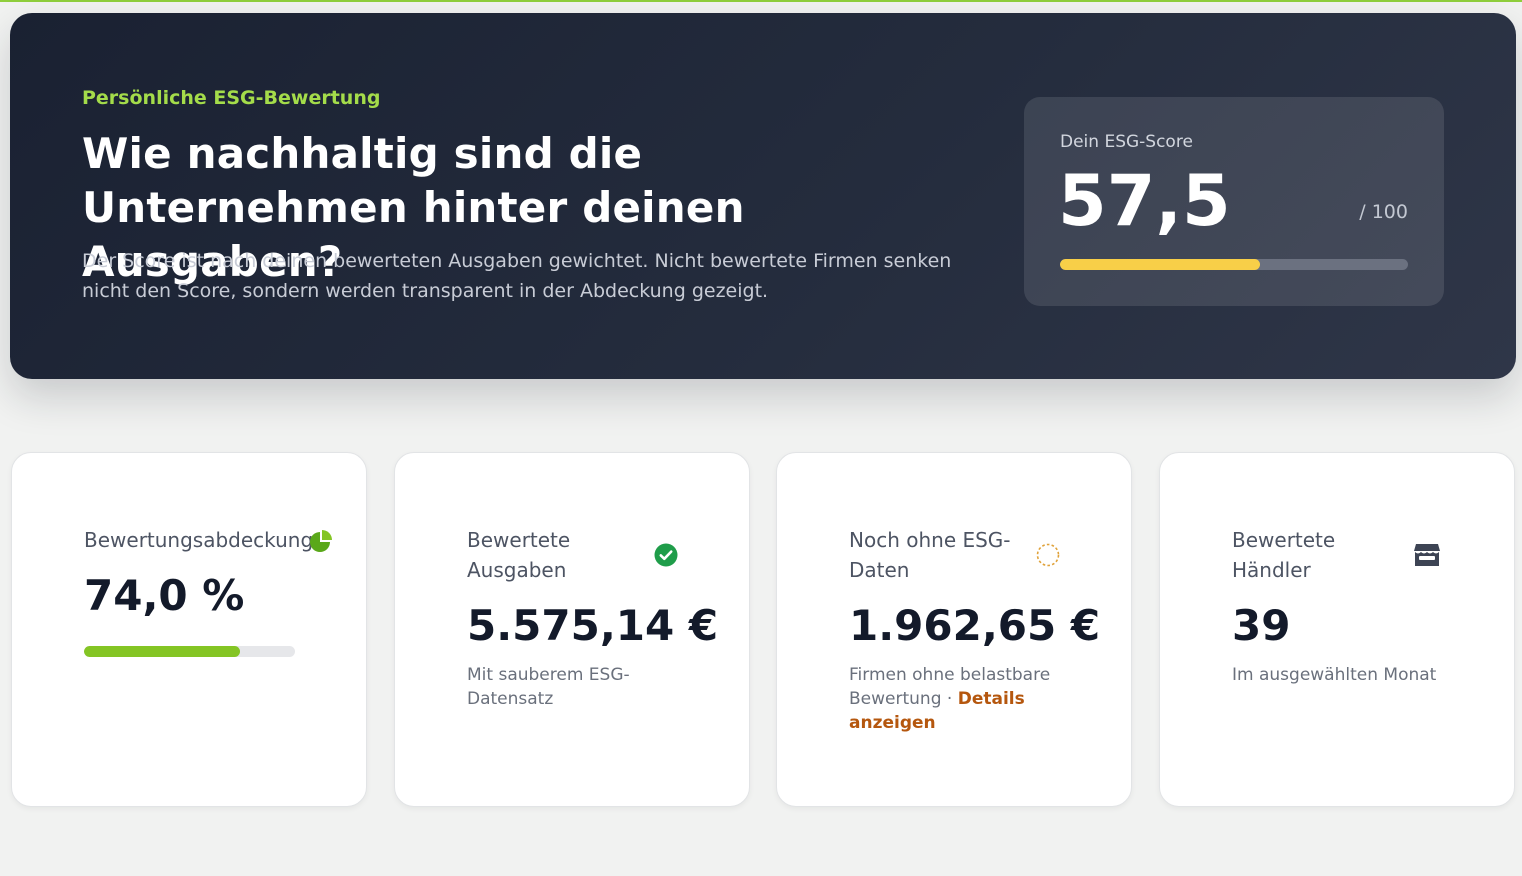 The width and height of the screenshot is (1522, 876). What do you see at coordinates (593, 625) in the screenshot?
I see `rated-spend-value: 5.575,14 €` at bounding box center [593, 625].